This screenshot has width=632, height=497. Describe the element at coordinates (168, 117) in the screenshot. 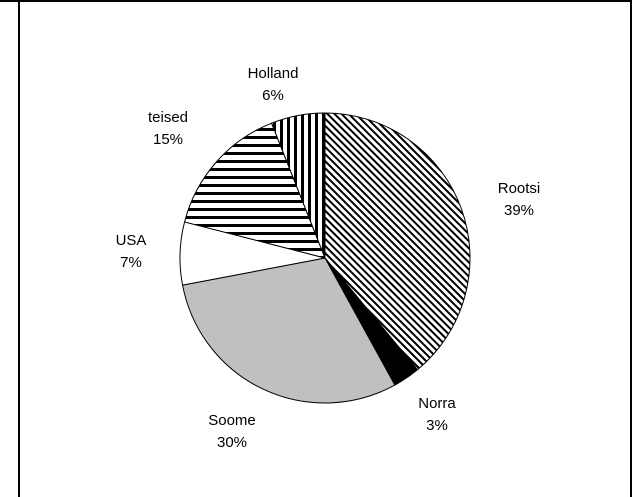

I see `slice-label-teised: teised` at that location.